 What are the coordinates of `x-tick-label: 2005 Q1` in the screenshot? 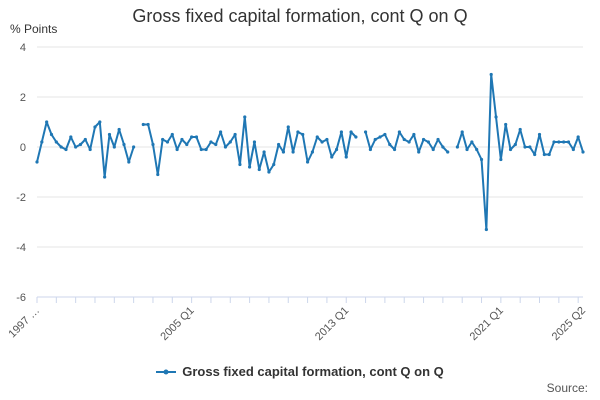 It's located at (177, 324).